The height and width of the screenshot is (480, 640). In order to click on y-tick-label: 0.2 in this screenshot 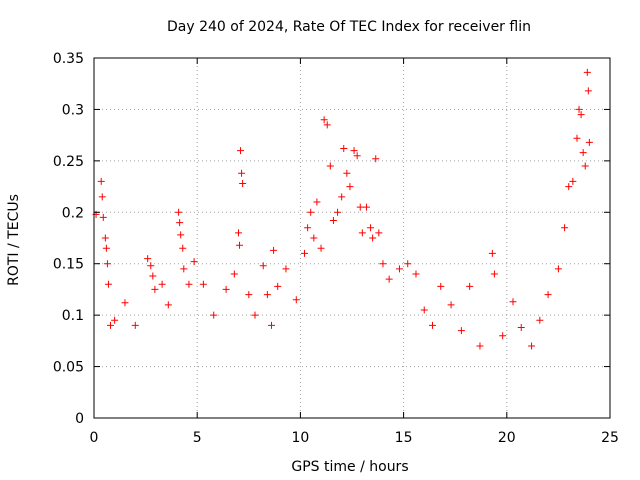, I will do `click(73, 213)`.